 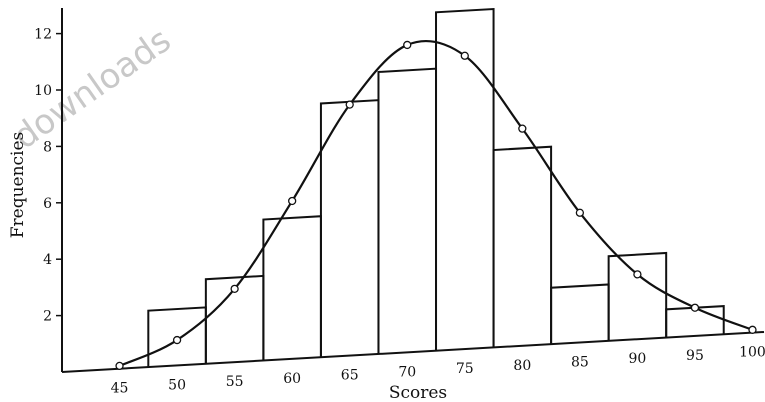 What do you see at coordinates (47, 147) in the screenshot?
I see `y-tick-label: 8` at bounding box center [47, 147].